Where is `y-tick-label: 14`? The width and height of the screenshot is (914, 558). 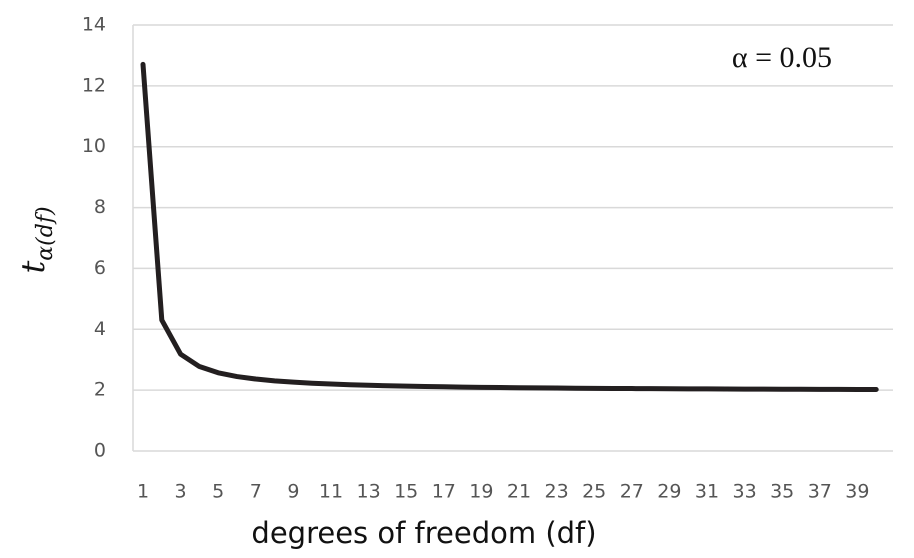 y-tick-label: 14 is located at coordinates (94, 25).